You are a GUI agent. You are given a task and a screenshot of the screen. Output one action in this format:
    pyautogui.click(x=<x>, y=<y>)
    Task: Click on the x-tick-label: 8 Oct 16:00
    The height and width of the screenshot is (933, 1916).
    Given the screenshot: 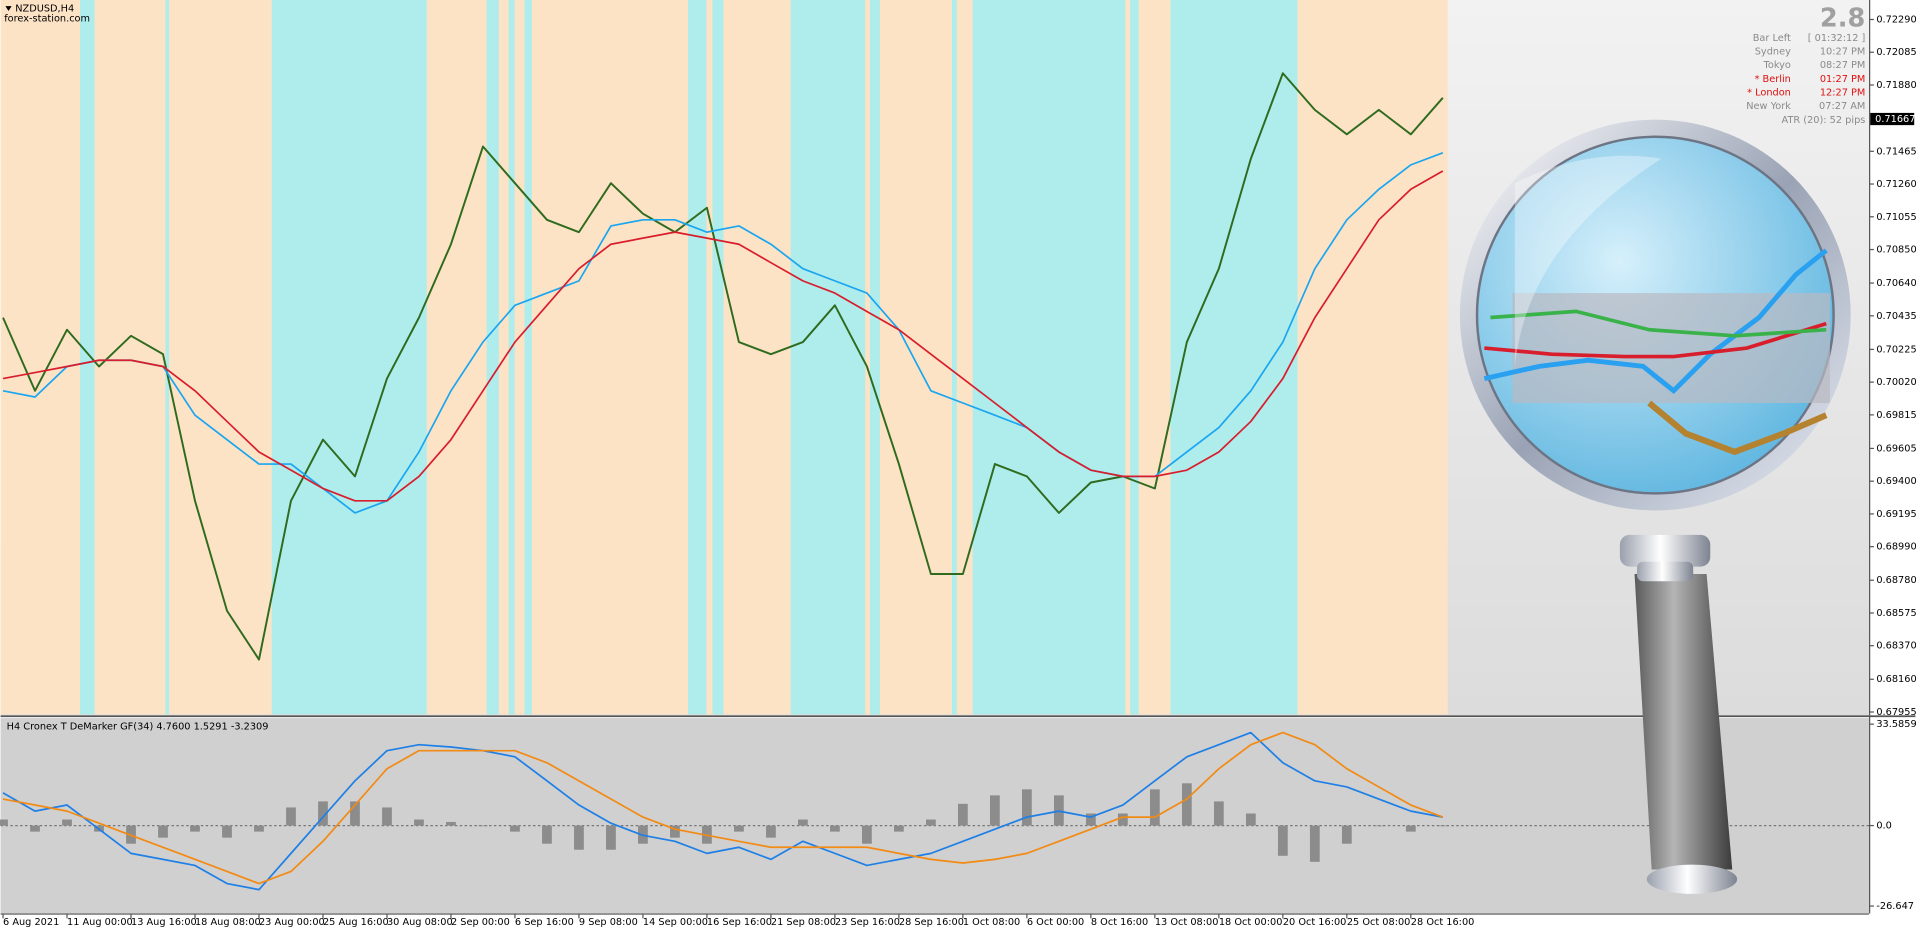 What is the action you would take?
    pyautogui.click(x=1119, y=922)
    